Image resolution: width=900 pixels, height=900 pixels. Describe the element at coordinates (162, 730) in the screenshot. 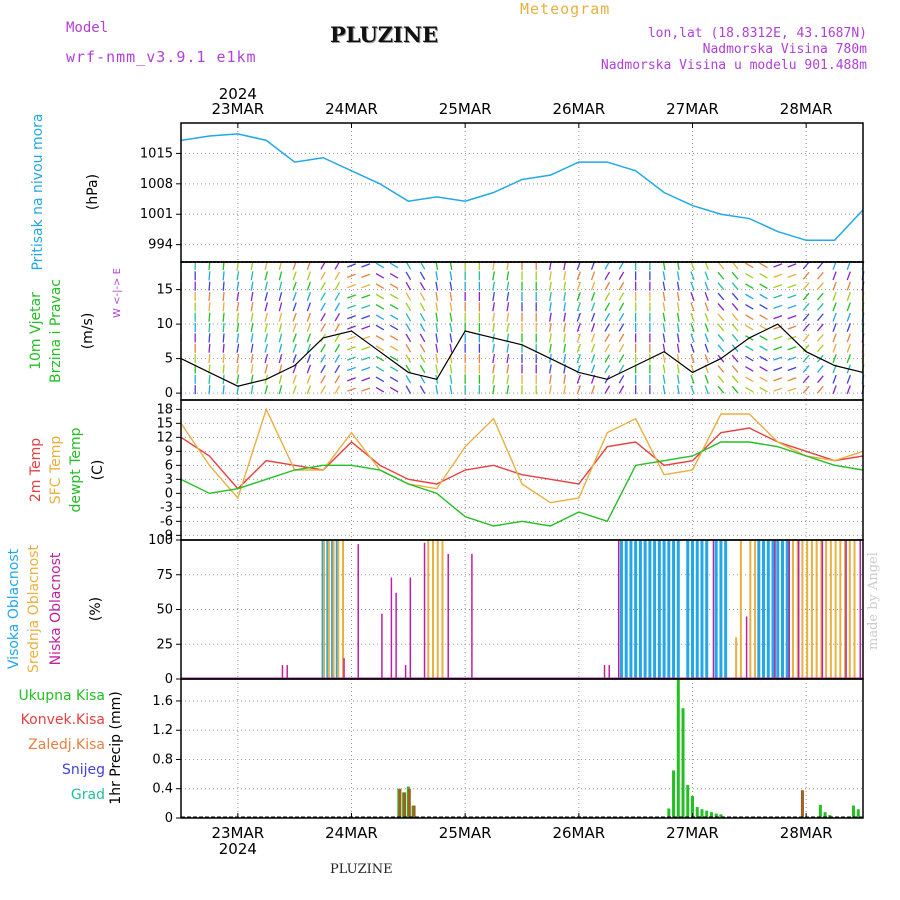

I see `y-tick-label: 1.2` at that location.